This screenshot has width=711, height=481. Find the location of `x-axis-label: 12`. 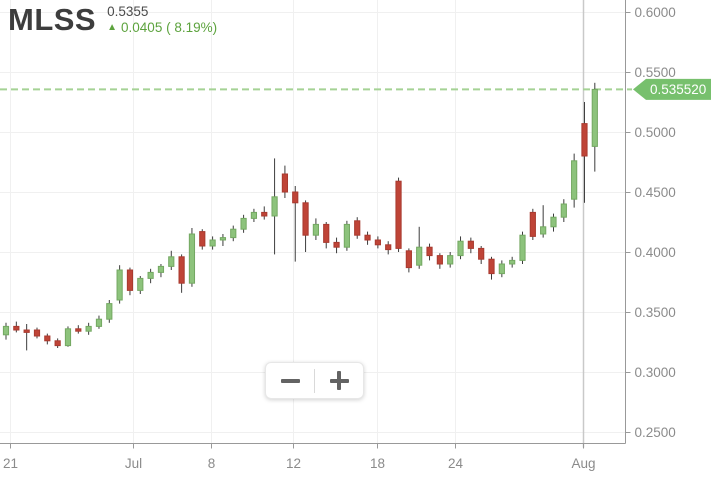

x-axis-label: 12 is located at coordinates (293, 463).